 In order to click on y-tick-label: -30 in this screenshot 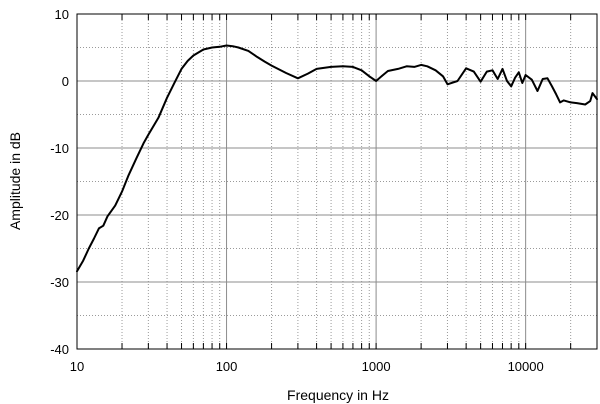, I will do `click(59, 282)`.